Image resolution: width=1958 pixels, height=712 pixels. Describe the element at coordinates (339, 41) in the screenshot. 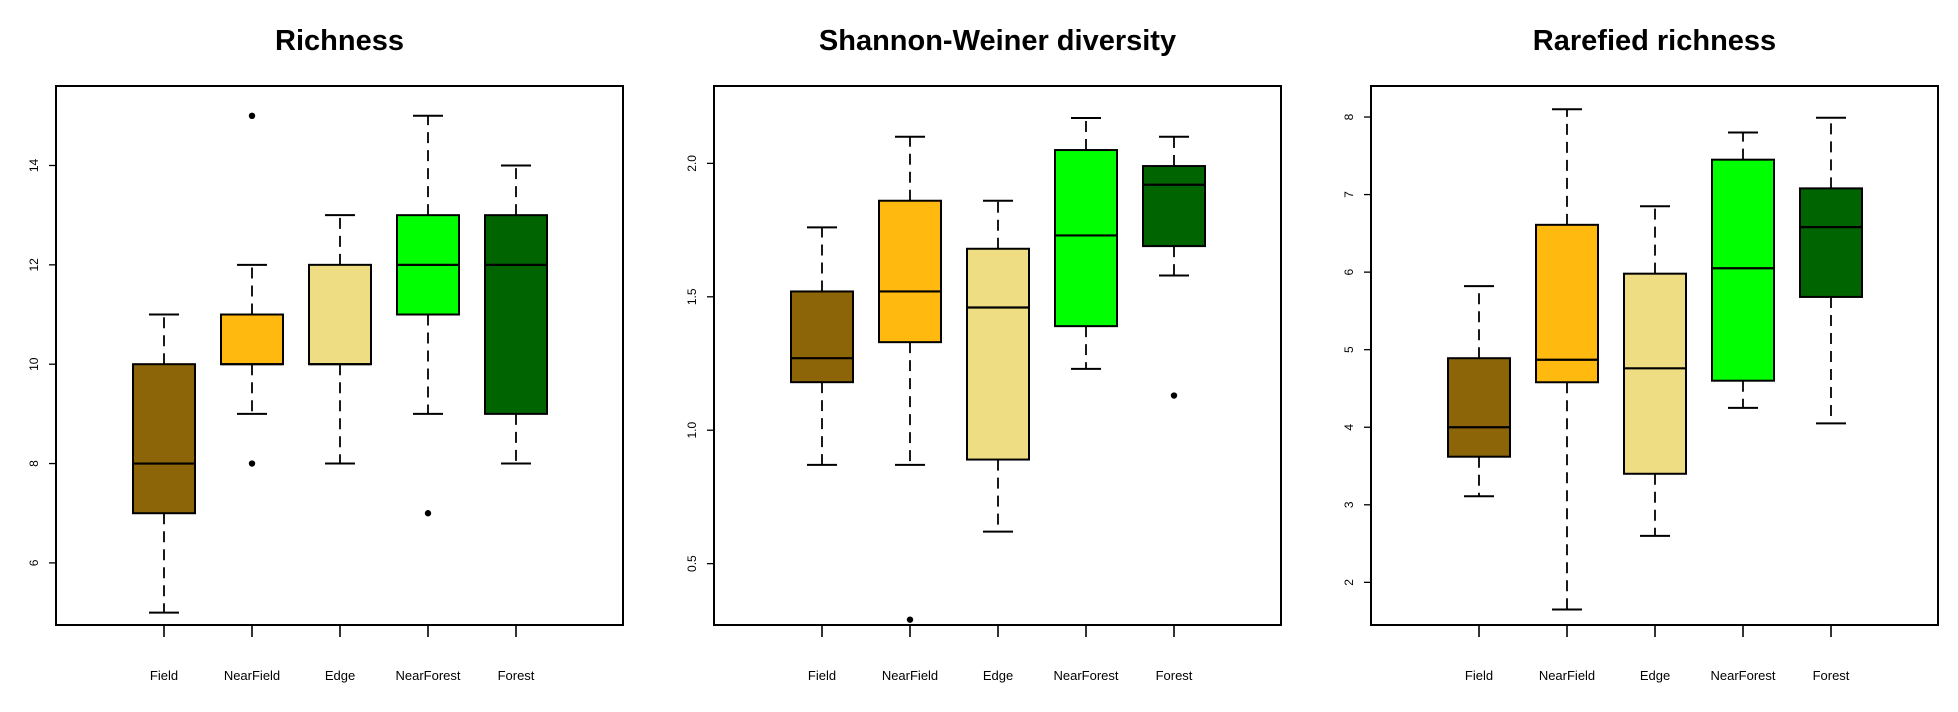

I see `panel-title: Richness` at that location.